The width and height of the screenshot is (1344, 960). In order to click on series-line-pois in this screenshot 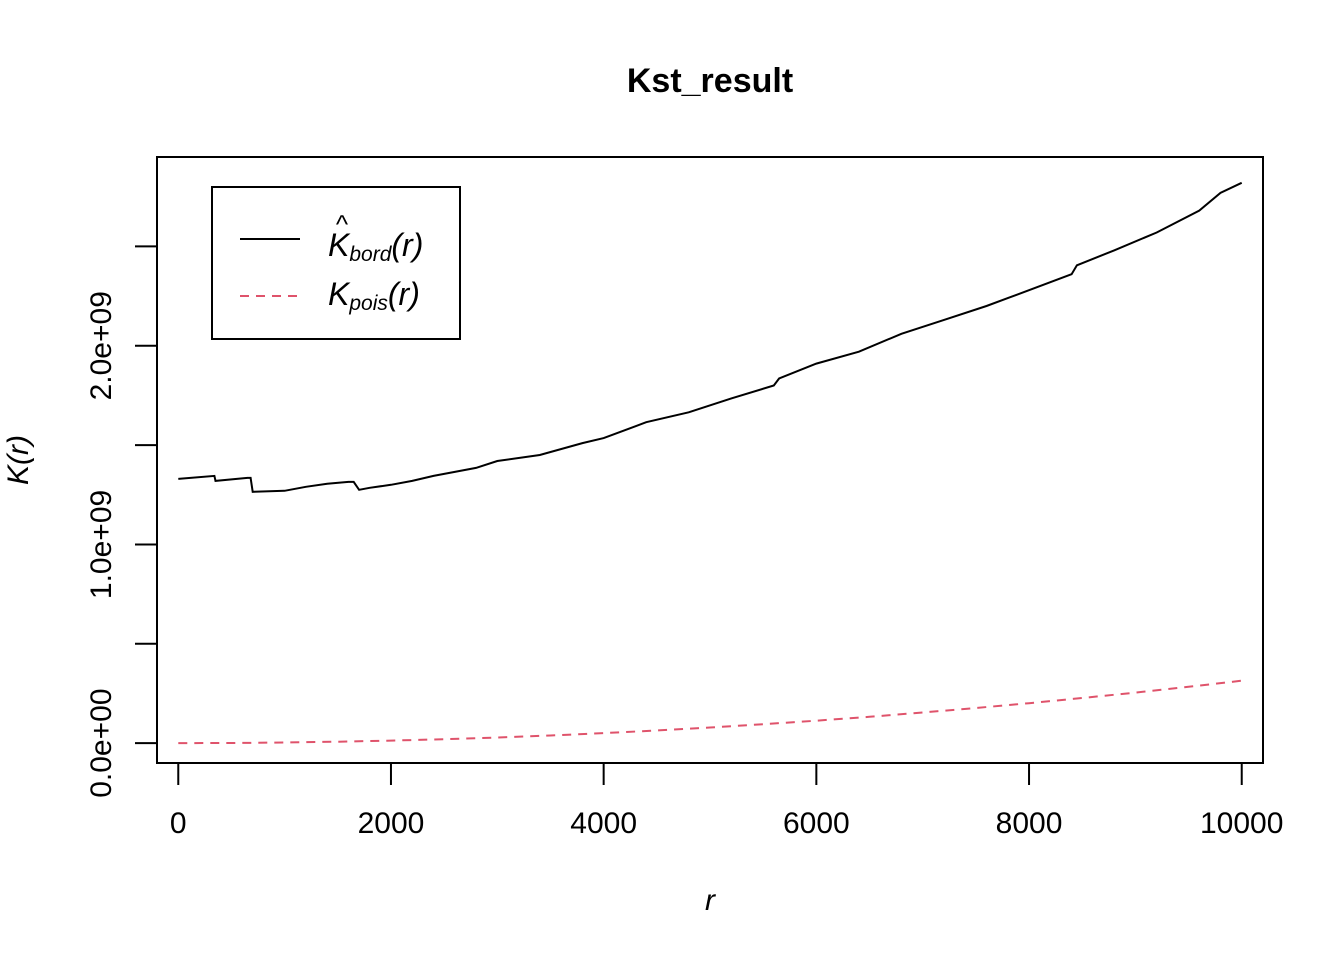, I will do `click(710, 712)`.